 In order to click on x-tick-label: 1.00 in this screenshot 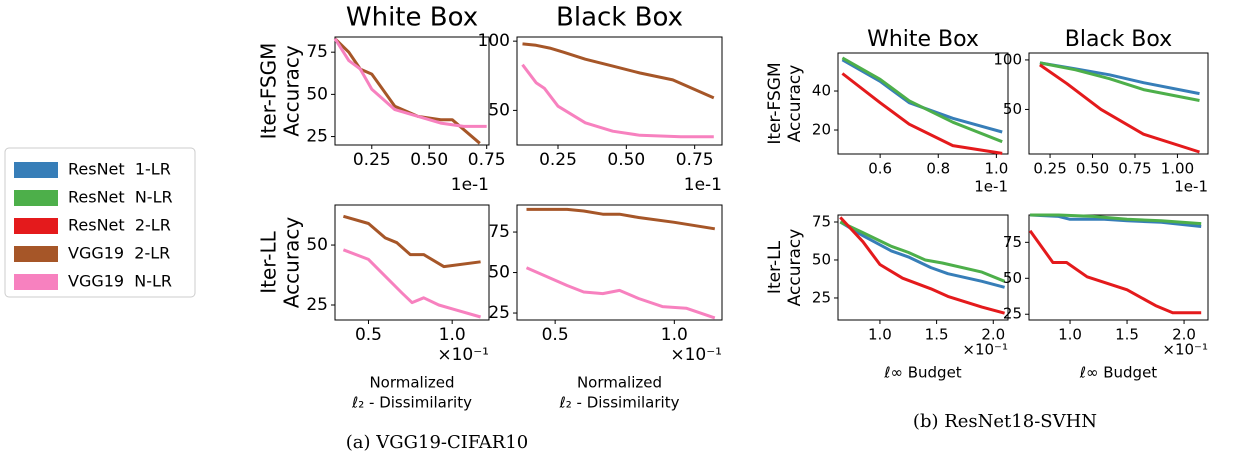, I will do `click(1177, 169)`.